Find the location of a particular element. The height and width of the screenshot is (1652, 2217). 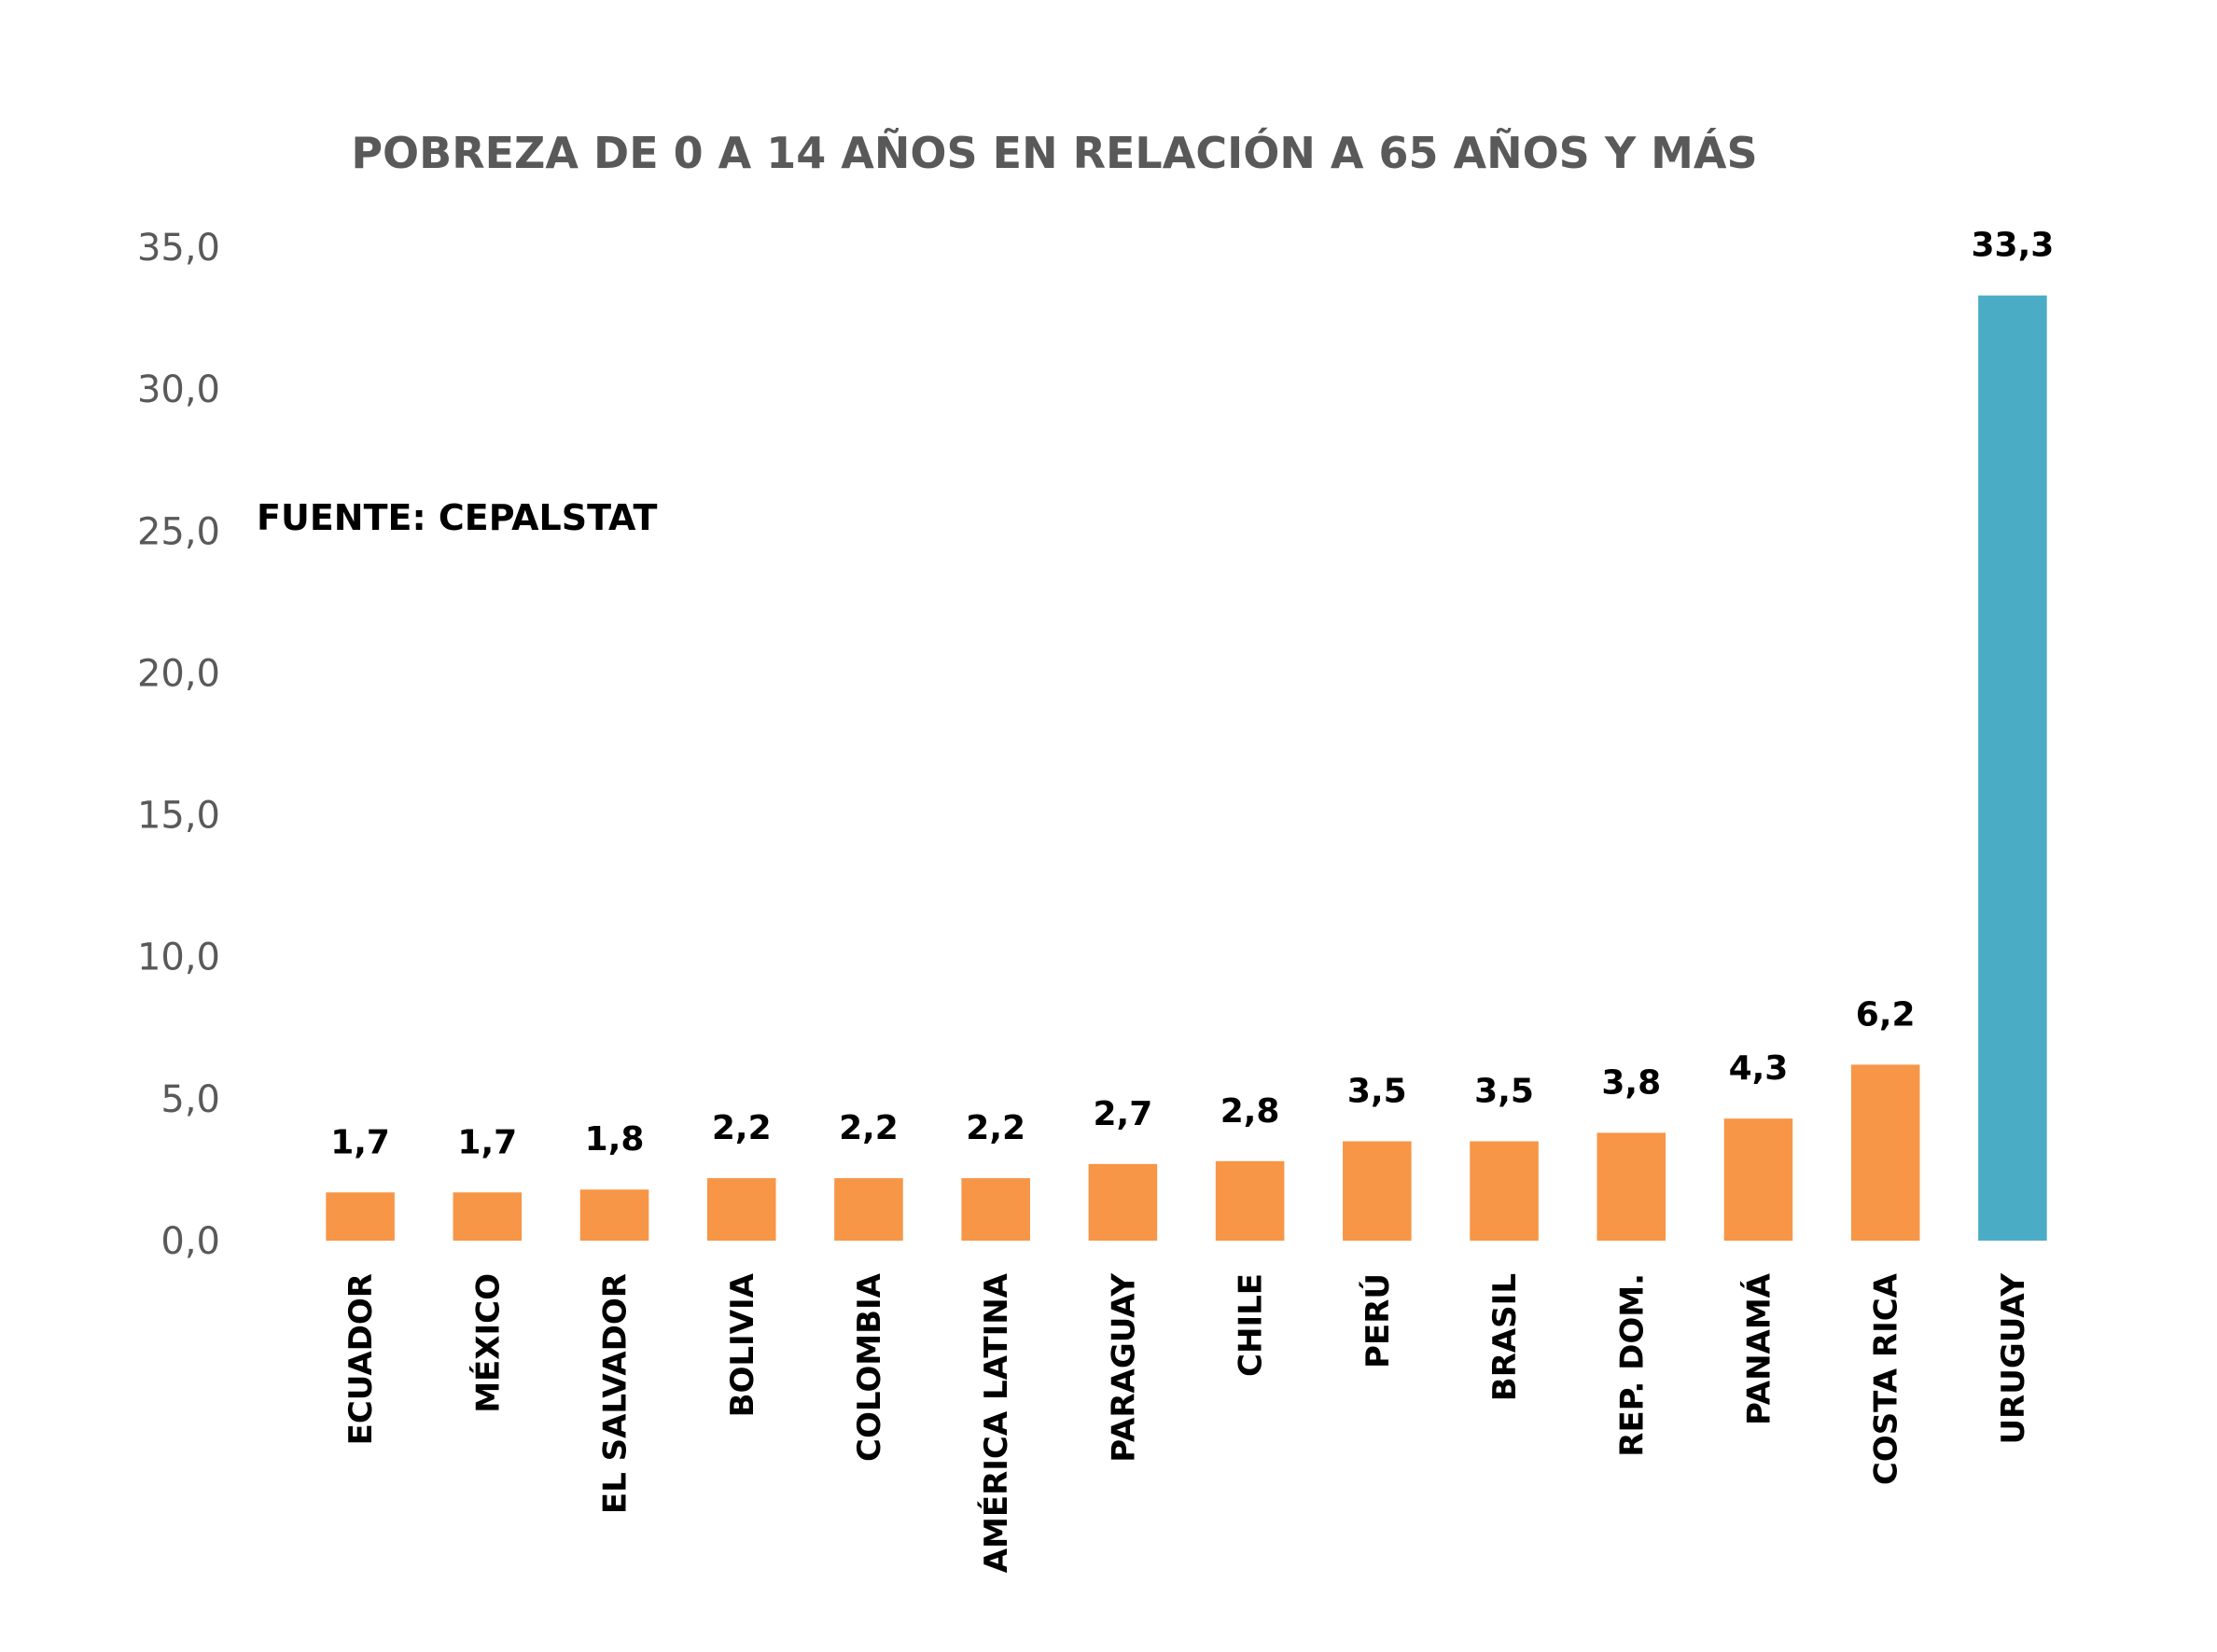

y-tick-label: 15,0 is located at coordinates (178, 816).